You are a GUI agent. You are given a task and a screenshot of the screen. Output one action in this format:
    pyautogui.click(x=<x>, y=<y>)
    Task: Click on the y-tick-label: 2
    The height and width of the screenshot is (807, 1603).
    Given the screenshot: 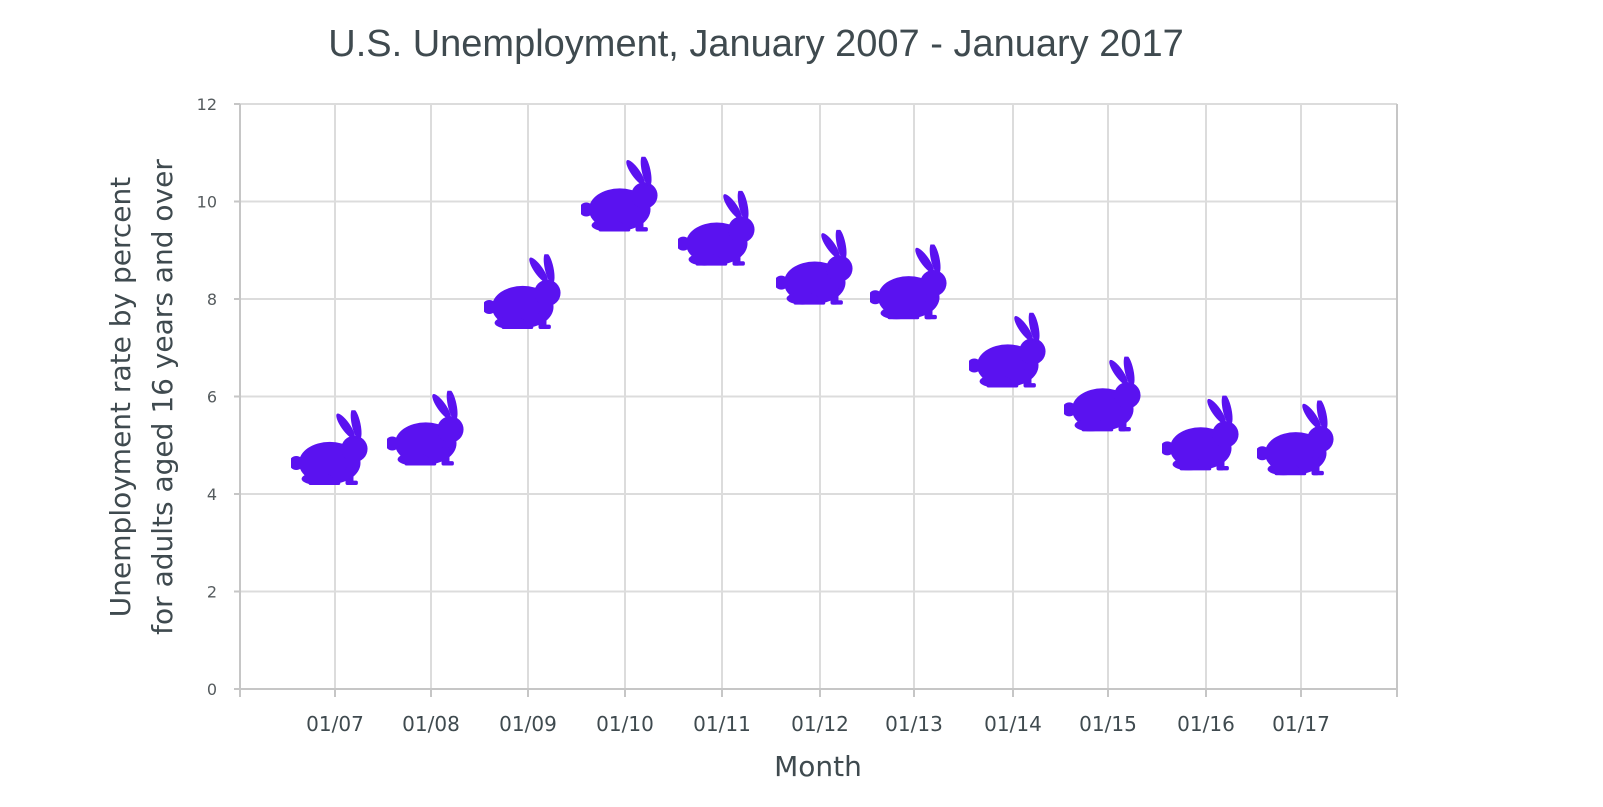 What is the action you would take?
    pyautogui.click(x=212, y=592)
    